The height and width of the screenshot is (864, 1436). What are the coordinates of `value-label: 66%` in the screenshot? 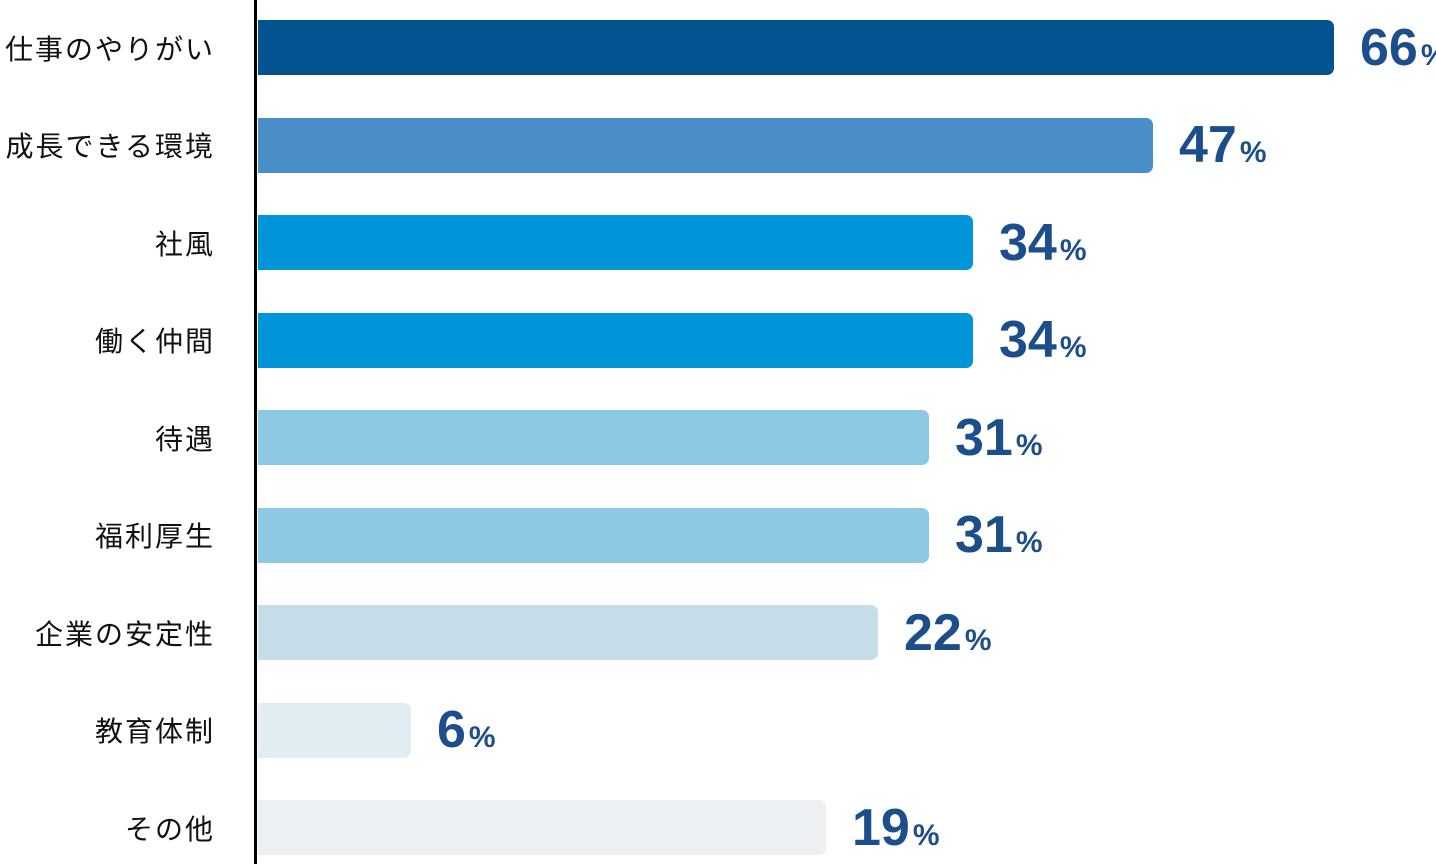 It's located at (1398, 48).